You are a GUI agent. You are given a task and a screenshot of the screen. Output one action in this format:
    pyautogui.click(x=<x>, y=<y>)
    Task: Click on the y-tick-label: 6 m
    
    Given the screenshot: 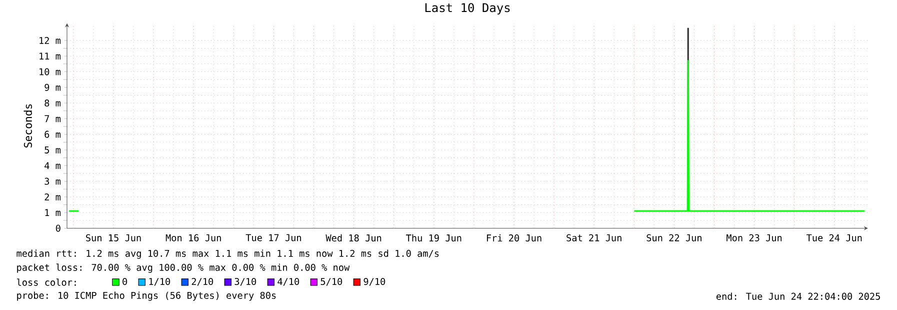 What is the action you would take?
    pyautogui.click(x=52, y=134)
    